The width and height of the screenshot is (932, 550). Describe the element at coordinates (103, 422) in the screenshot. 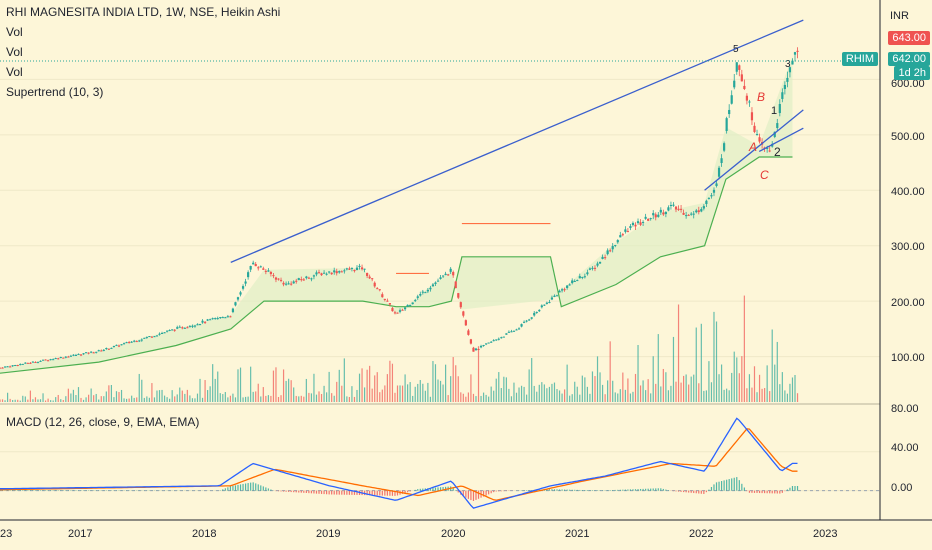

I see `macd-label: MACD (12, 26, close, 9, EMA, EMA)` at that location.